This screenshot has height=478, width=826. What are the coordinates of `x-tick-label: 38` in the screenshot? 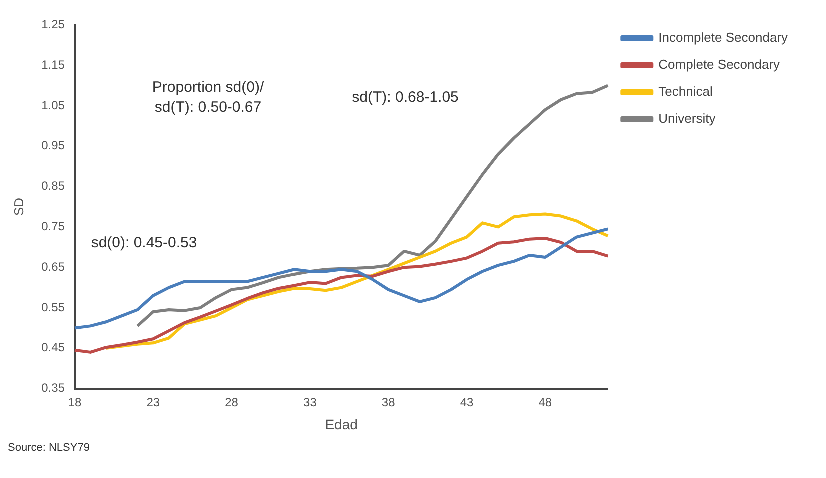 It's located at (389, 402).